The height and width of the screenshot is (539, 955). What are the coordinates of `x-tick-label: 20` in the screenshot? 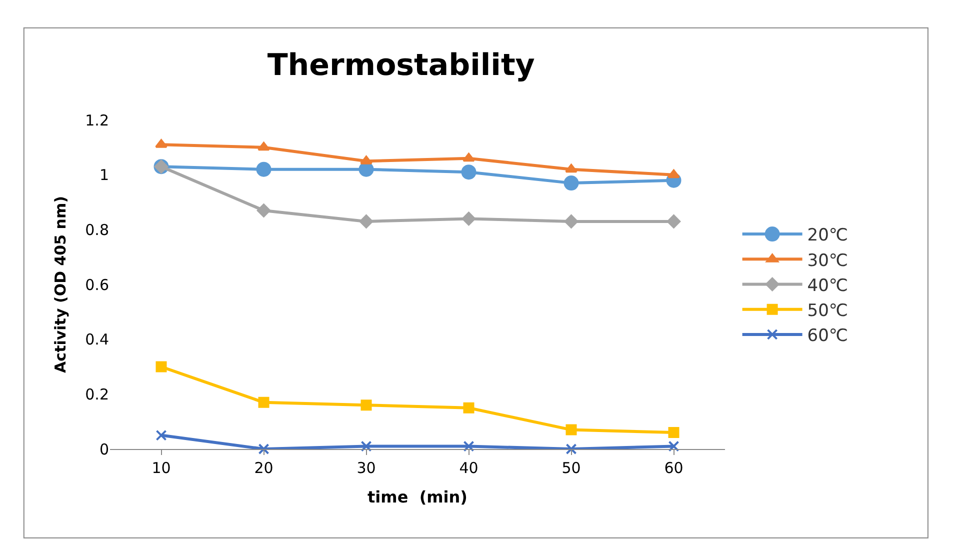 It's located at (264, 468).